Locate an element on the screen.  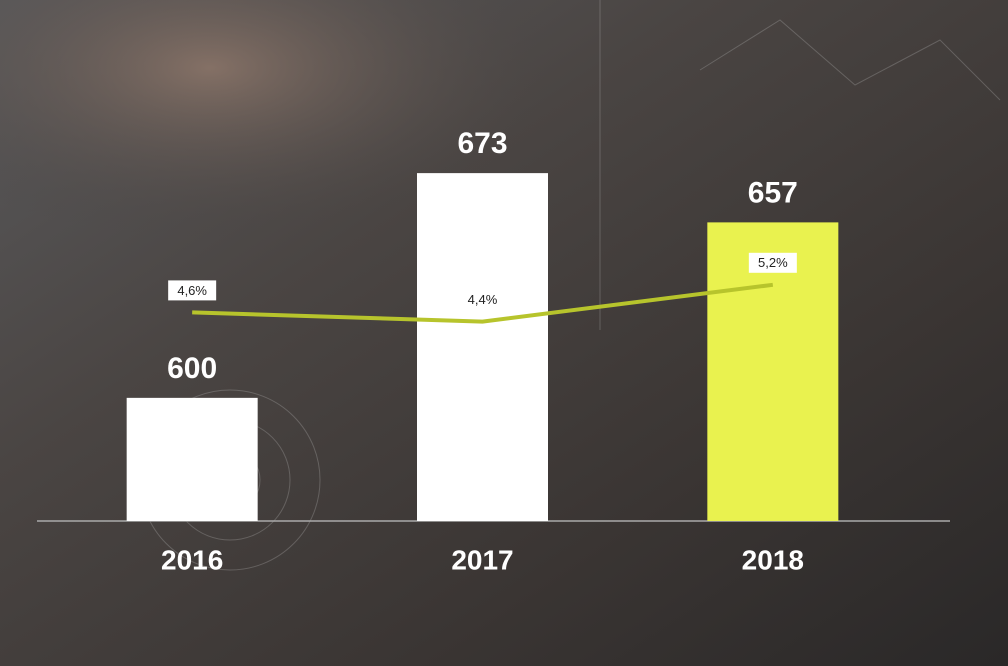
bar-value-label: 657 is located at coordinates (773, 192).